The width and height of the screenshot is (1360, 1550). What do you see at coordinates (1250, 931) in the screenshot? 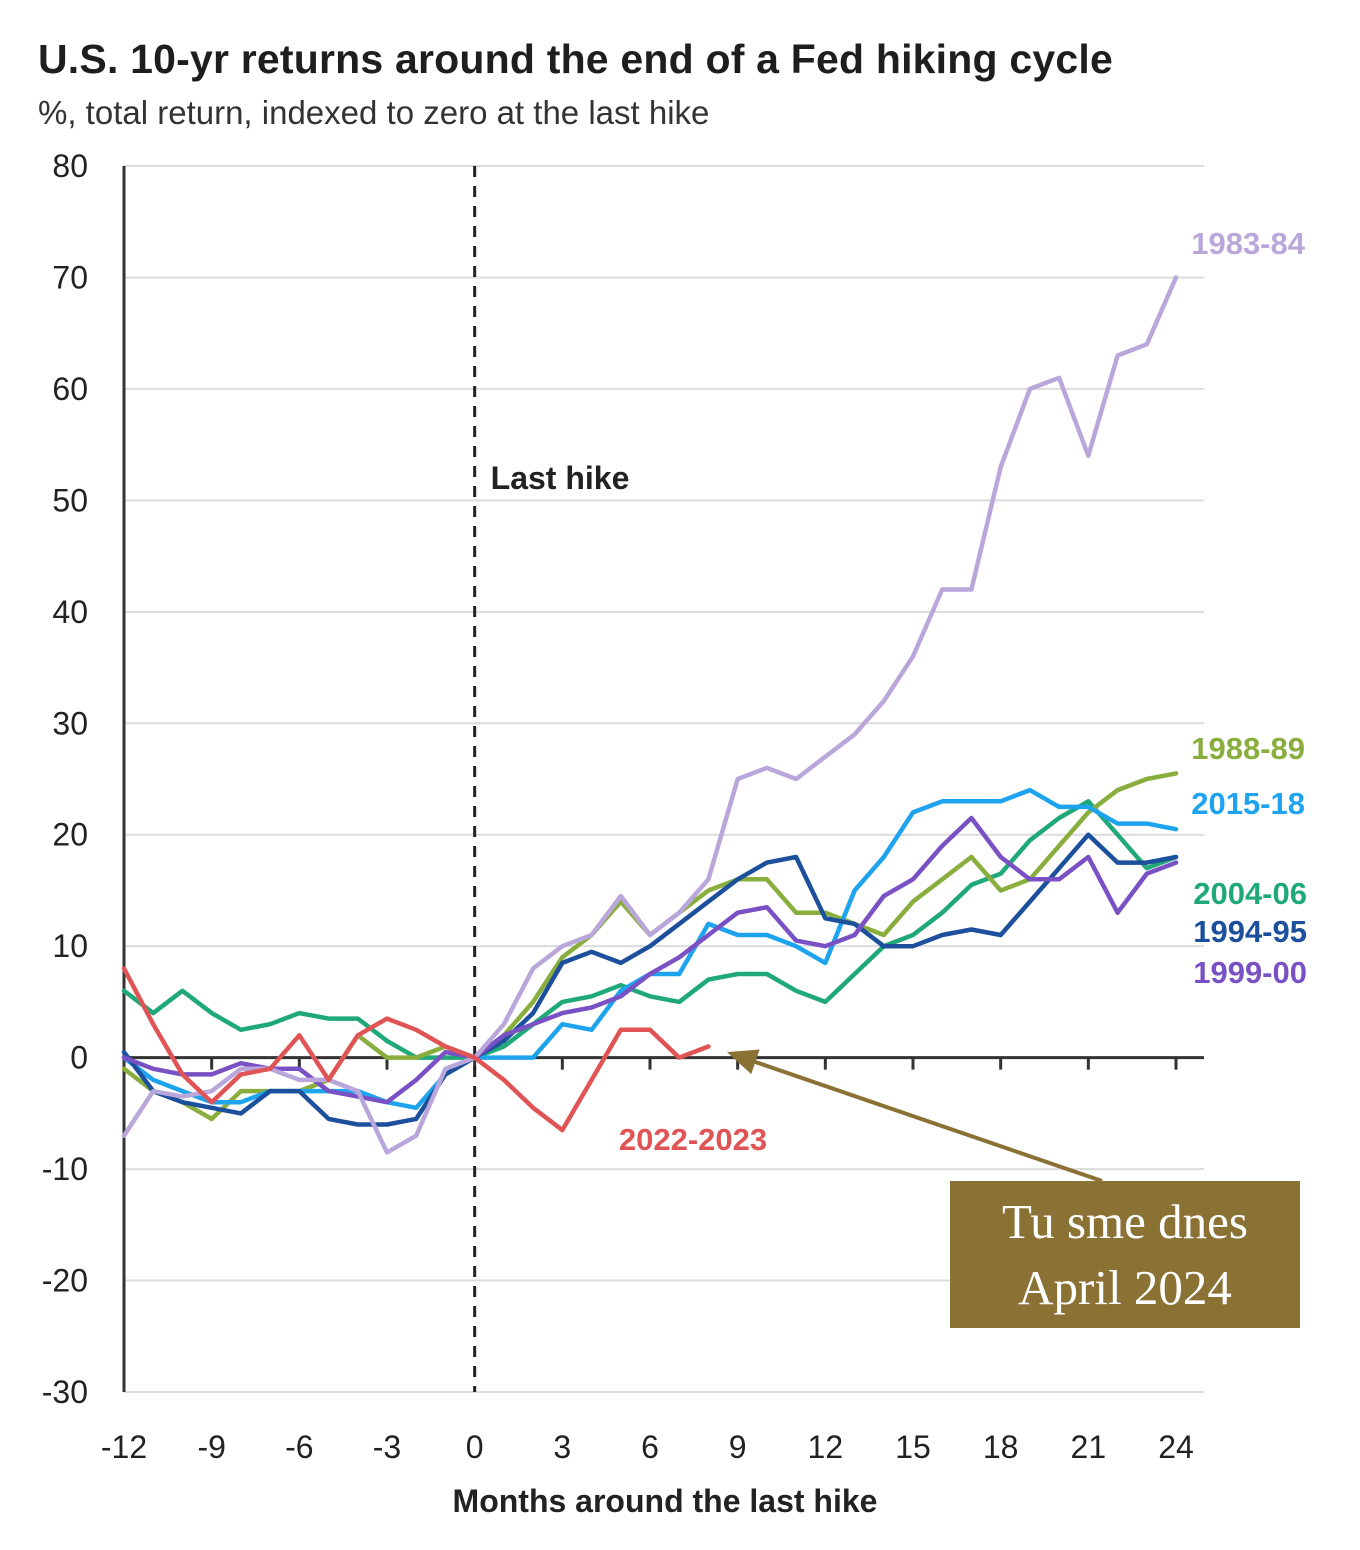
I see `series-label-1994-95: 1994-95` at bounding box center [1250, 931].